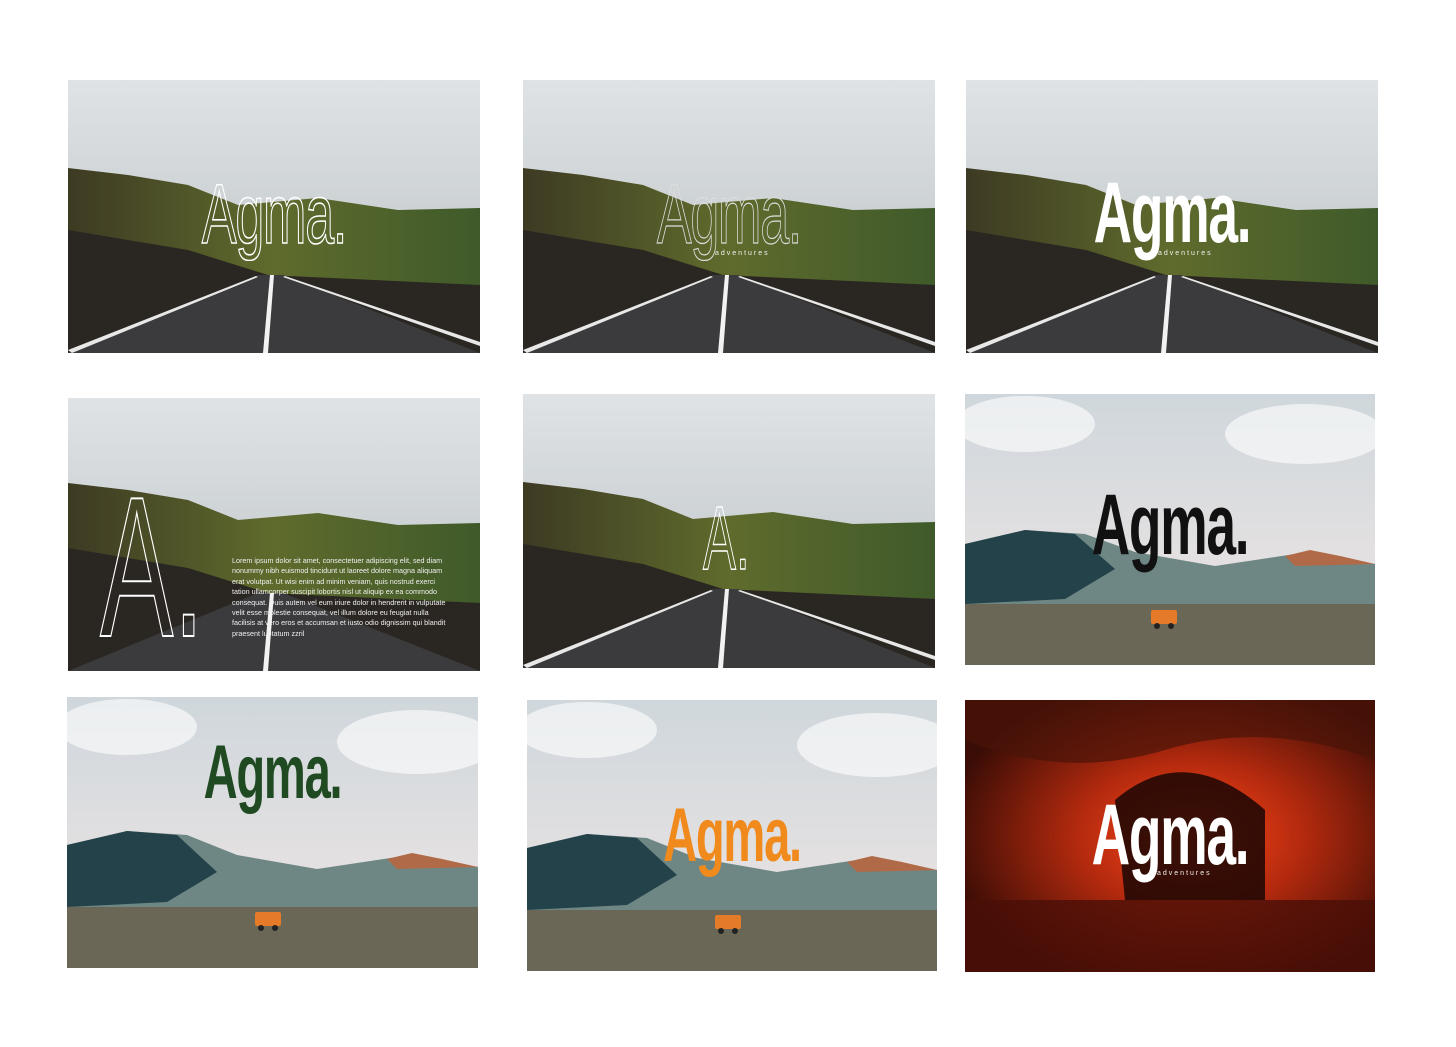 The height and width of the screenshot is (1047, 1456). I want to click on cave-photo, so click(1170, 836).